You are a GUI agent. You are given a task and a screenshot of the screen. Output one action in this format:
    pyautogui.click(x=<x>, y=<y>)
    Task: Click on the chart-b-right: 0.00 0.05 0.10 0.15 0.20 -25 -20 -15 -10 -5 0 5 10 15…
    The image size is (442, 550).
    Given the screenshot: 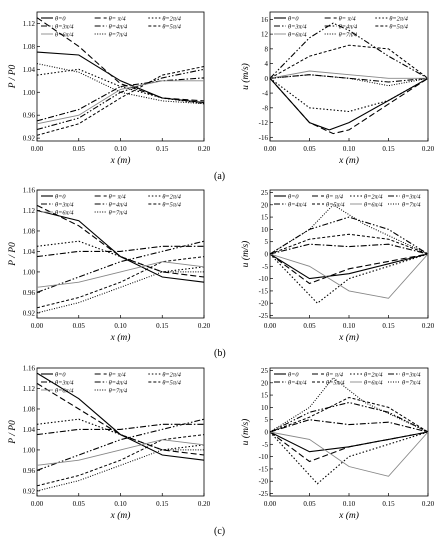 What is the action you would take?
    pyautogui.click(x=337, y=266)
    